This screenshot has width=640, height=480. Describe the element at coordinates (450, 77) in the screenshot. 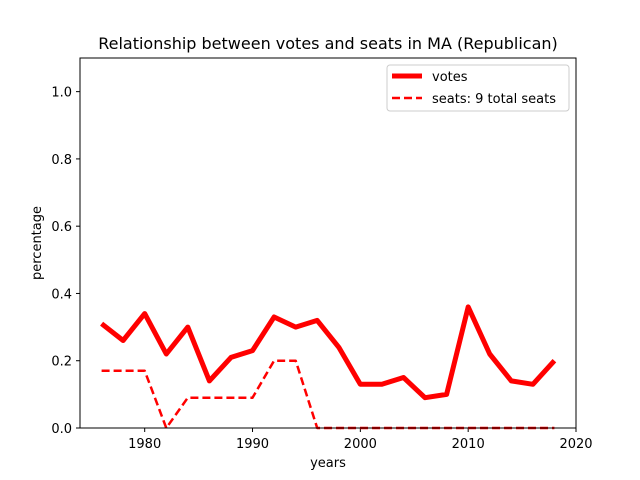

I see `legend-label-votes: votes` at that location.